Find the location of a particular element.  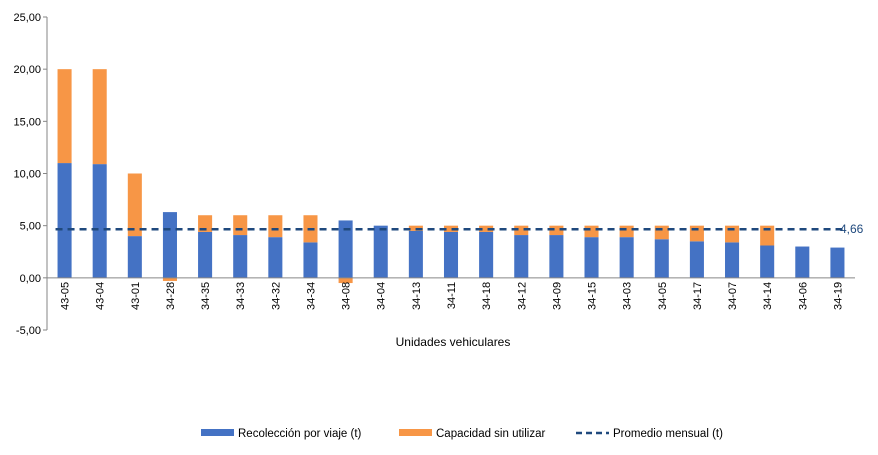

x-tick-label: 34-06 is located at coordinates (803, 296).